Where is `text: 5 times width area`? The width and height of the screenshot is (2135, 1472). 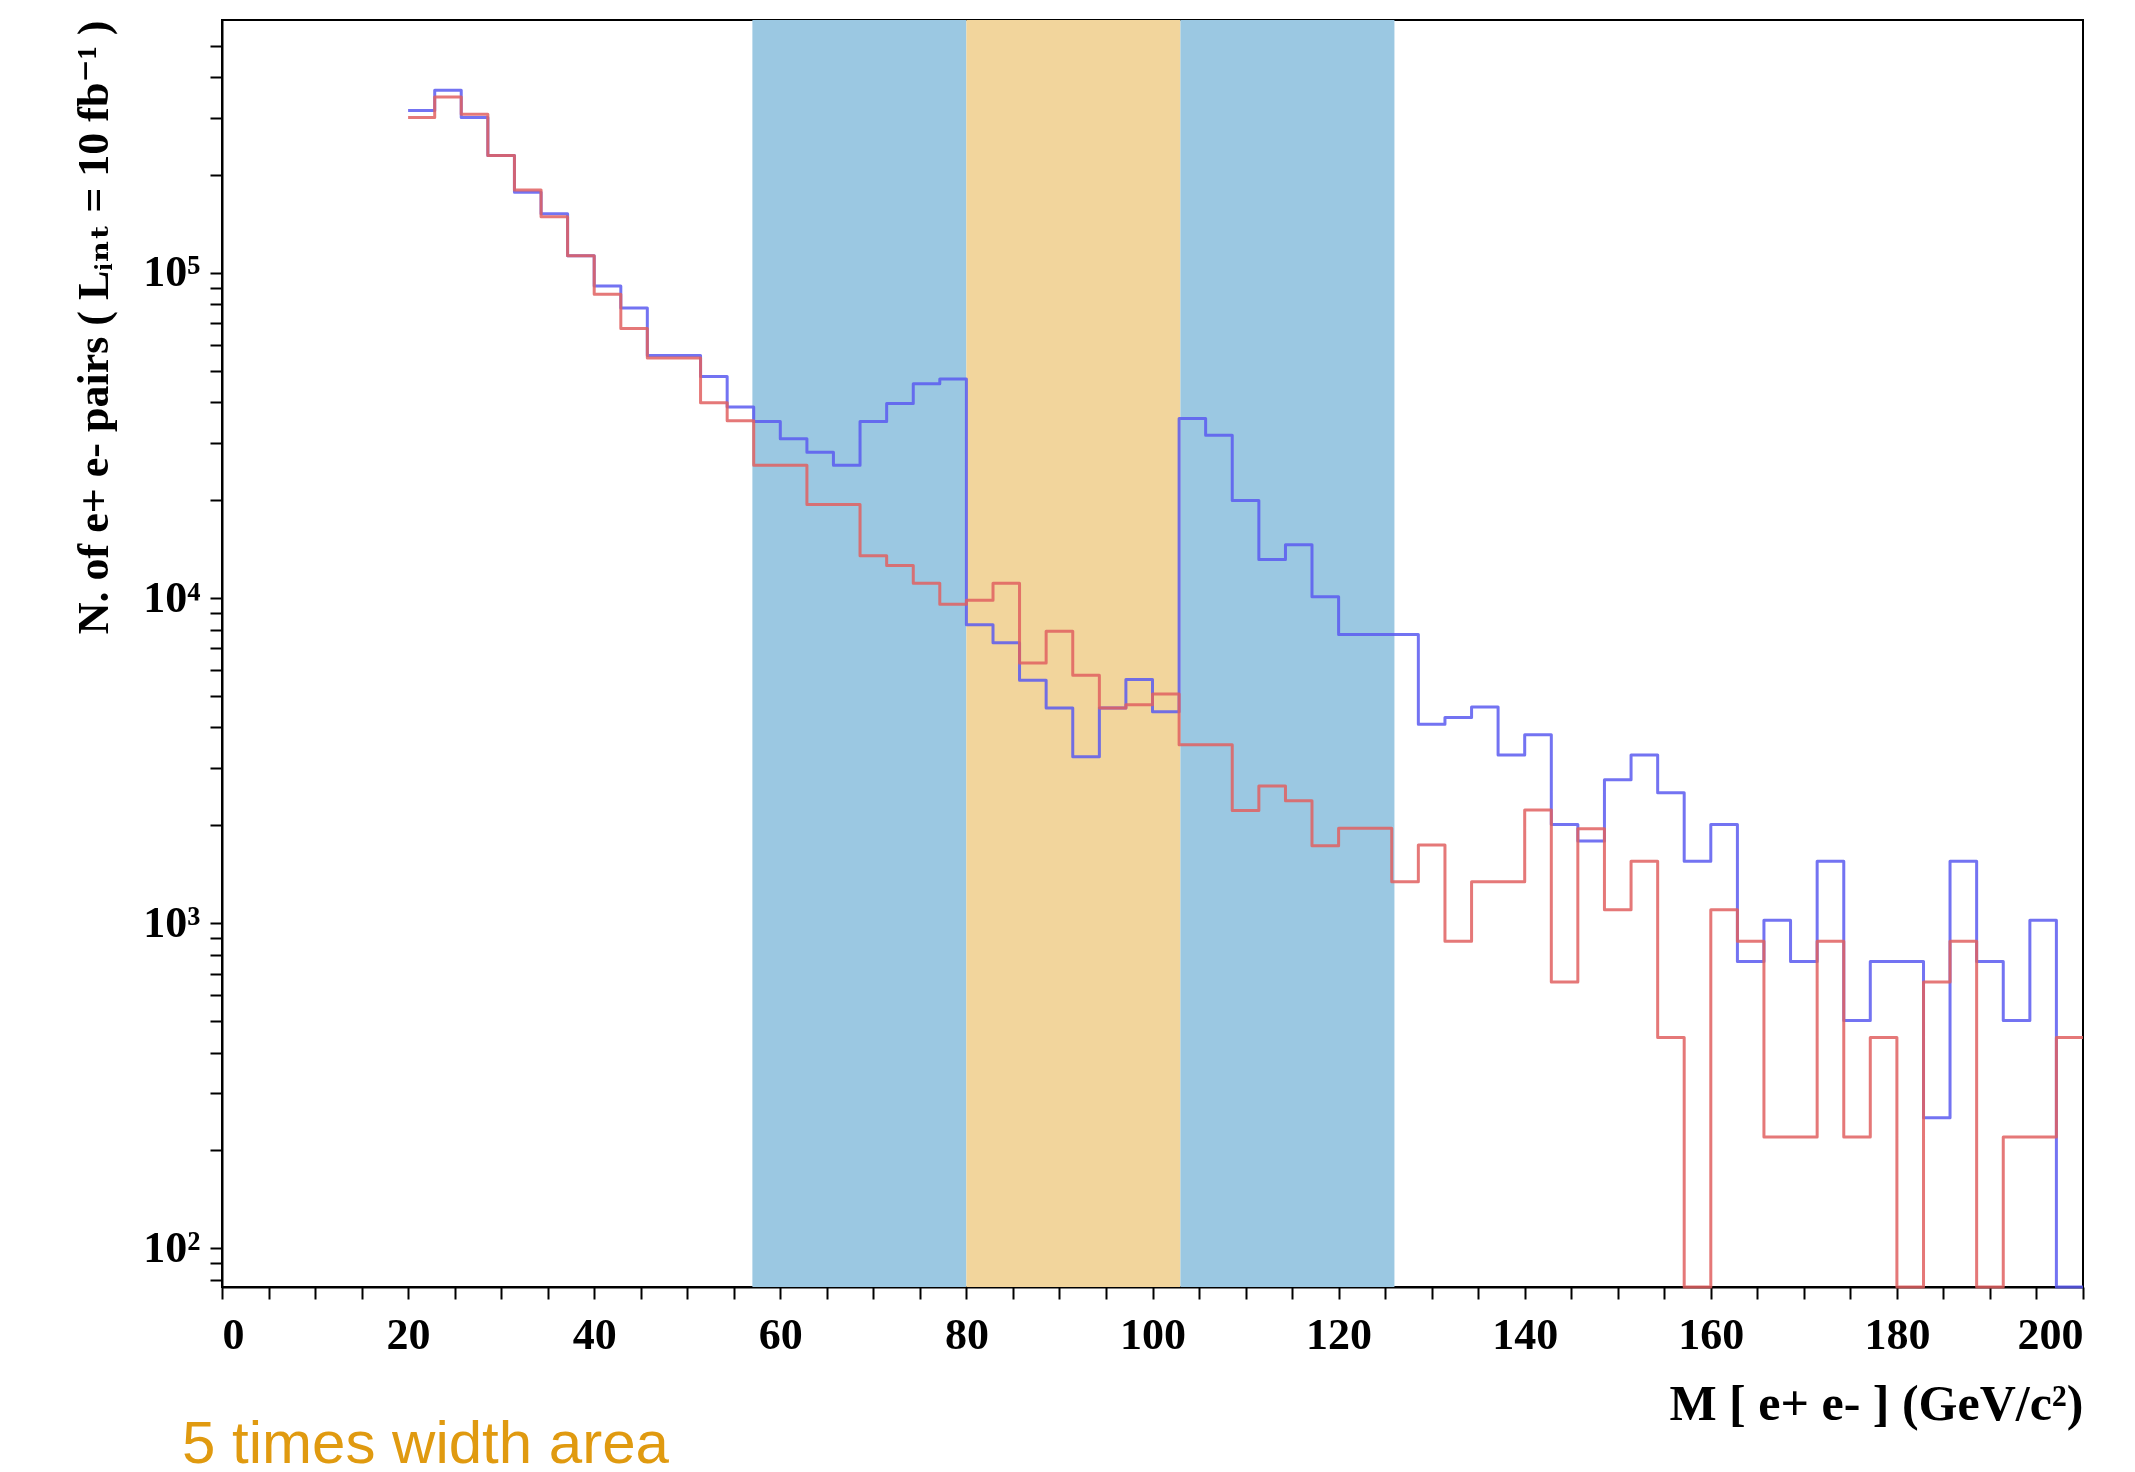 text: 5 times width area is located at coordinates (426, 1440).